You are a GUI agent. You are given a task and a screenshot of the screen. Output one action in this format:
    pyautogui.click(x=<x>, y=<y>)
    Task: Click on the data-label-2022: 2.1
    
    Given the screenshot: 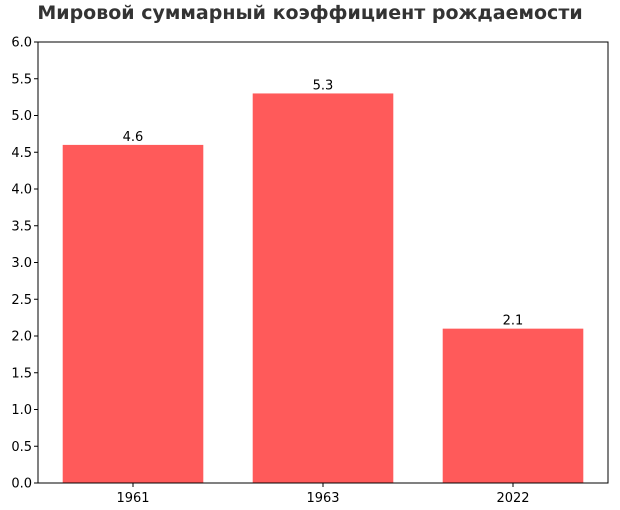 What is the action you would take?
    pyautogui.click(x=513, y=321)
    